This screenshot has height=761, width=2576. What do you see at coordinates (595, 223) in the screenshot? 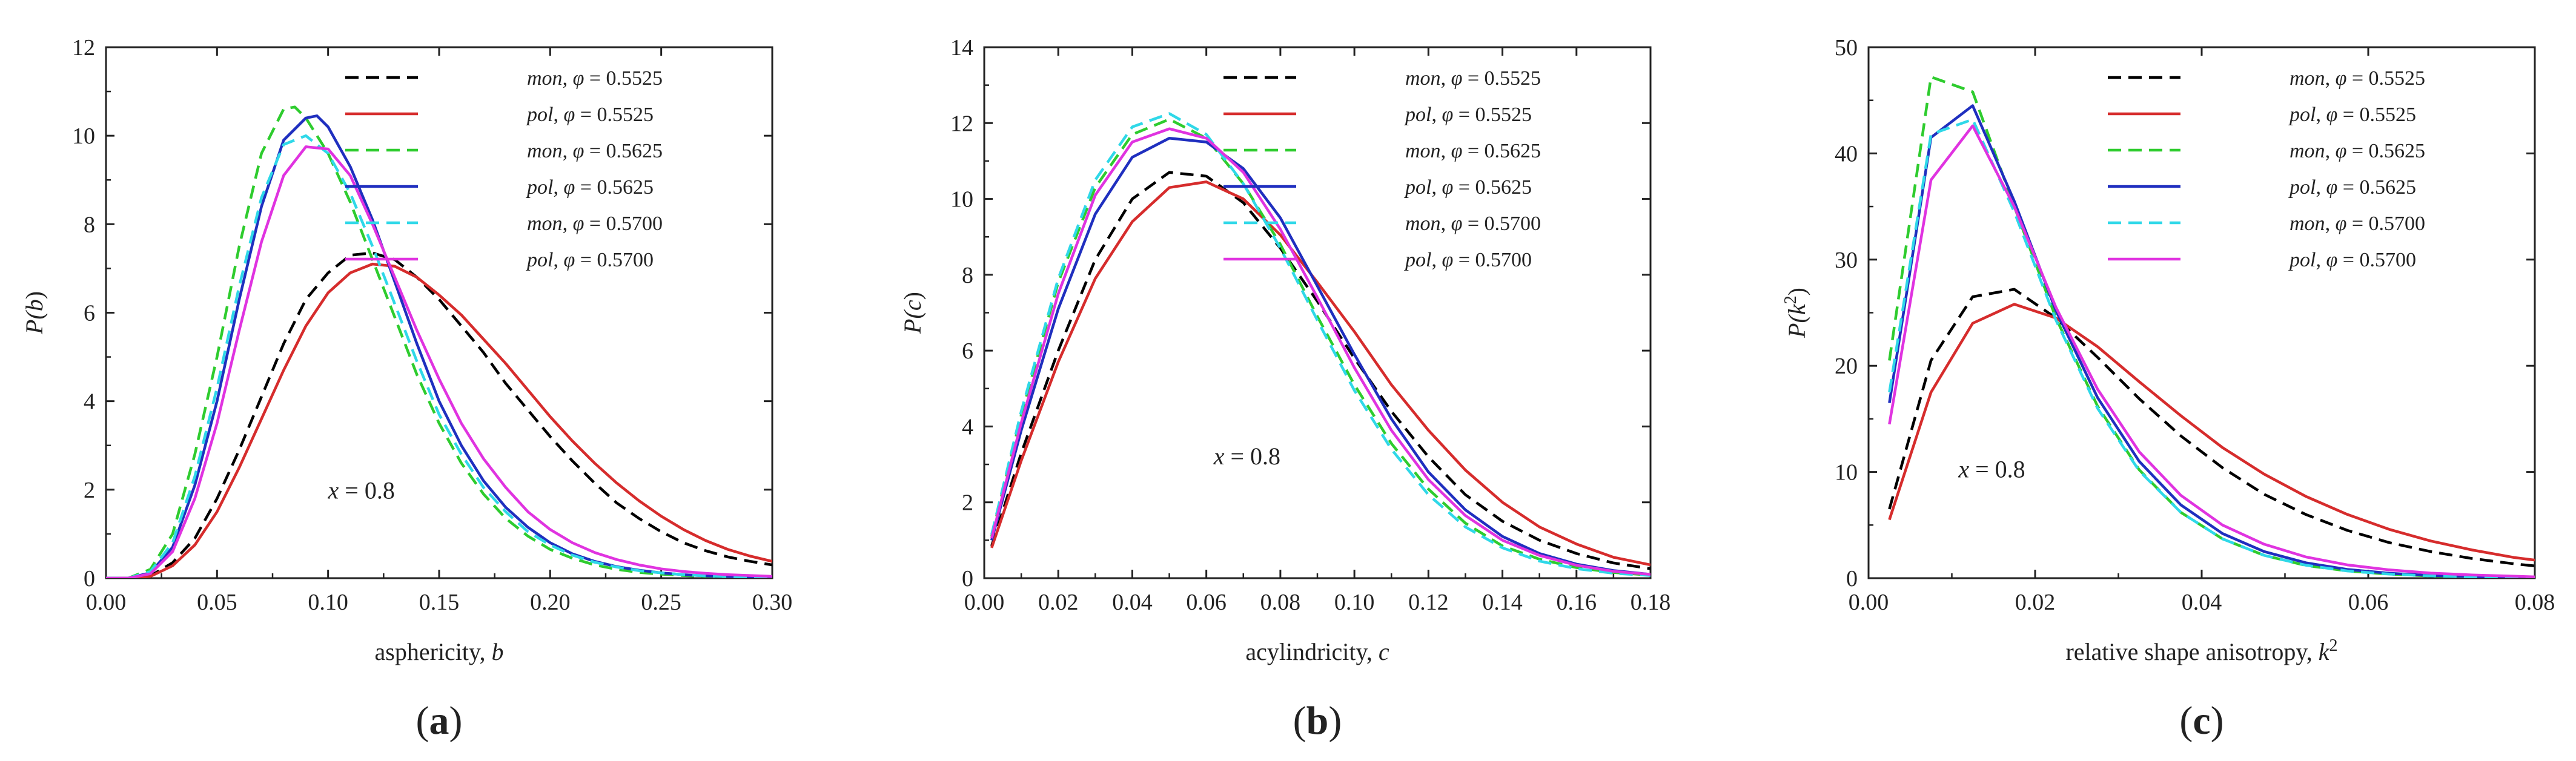
I see `panel-a-legend-label: mon, φ = 0.5700` at bounding box center [595, 223].